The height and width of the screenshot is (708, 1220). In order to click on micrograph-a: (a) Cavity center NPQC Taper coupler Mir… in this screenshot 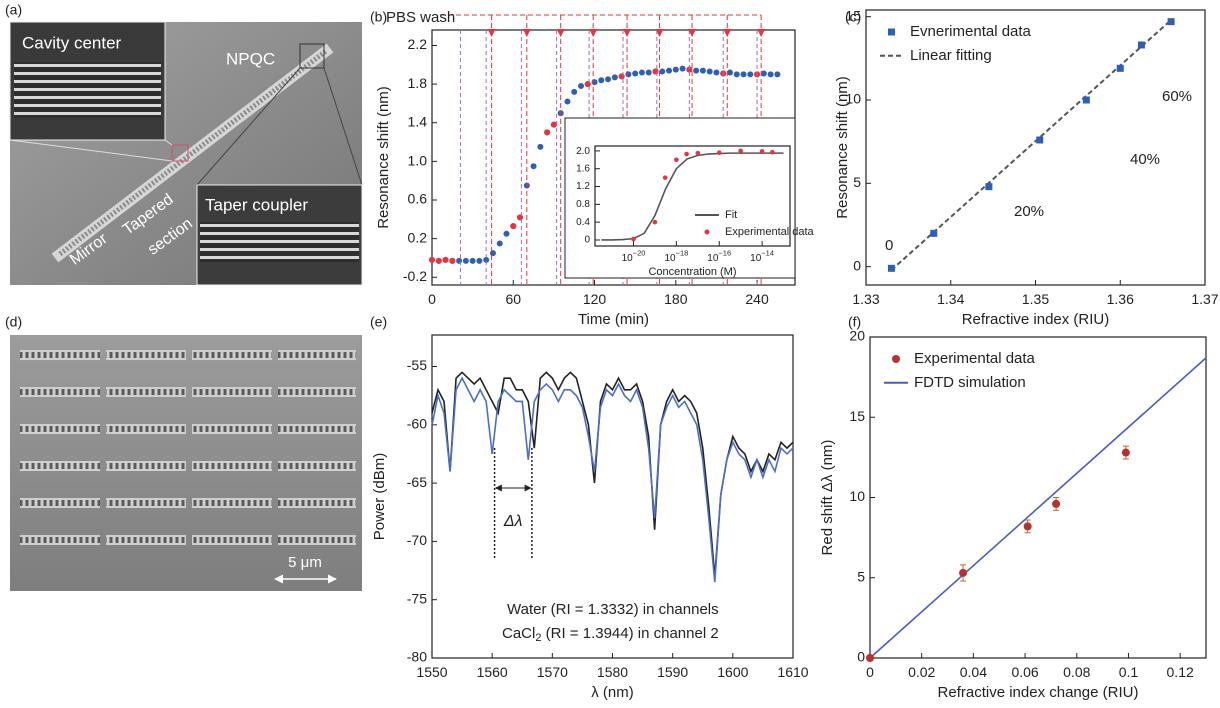, I will do `click(184, 144)`.